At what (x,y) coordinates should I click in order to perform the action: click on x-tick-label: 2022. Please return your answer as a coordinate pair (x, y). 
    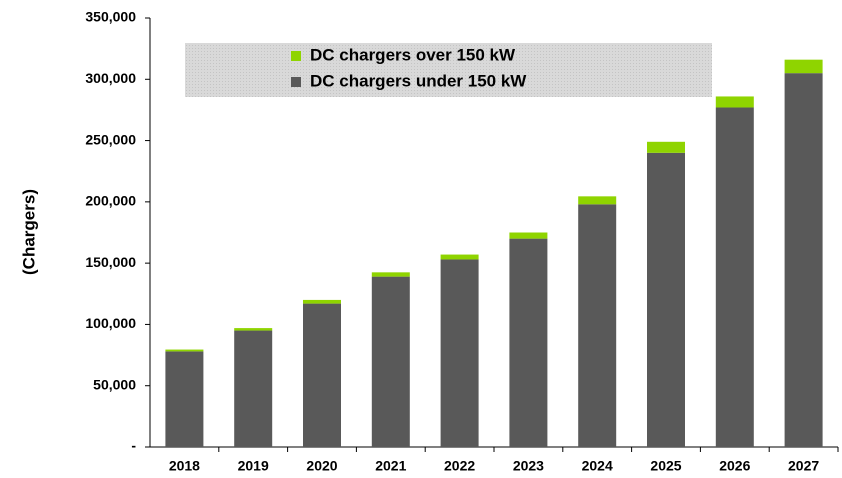
    Looking at the image, I should click on (459, 466).